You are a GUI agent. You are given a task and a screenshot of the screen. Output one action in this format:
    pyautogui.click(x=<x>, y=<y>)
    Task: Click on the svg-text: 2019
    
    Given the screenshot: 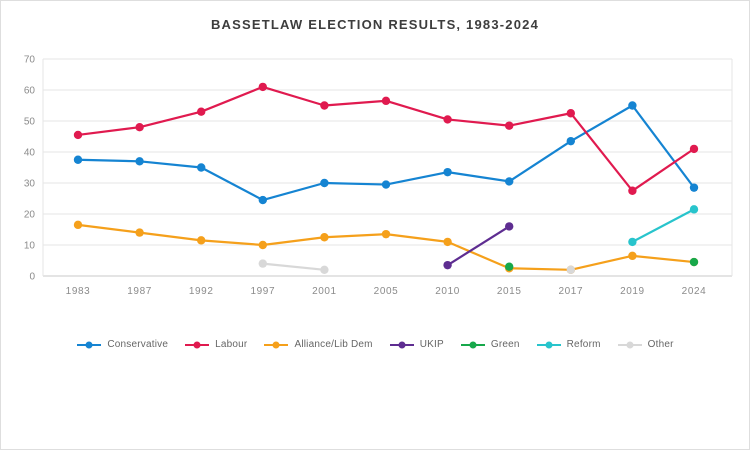 What is the action you would take?
    pyautogui.click(x=632, y=291)
    